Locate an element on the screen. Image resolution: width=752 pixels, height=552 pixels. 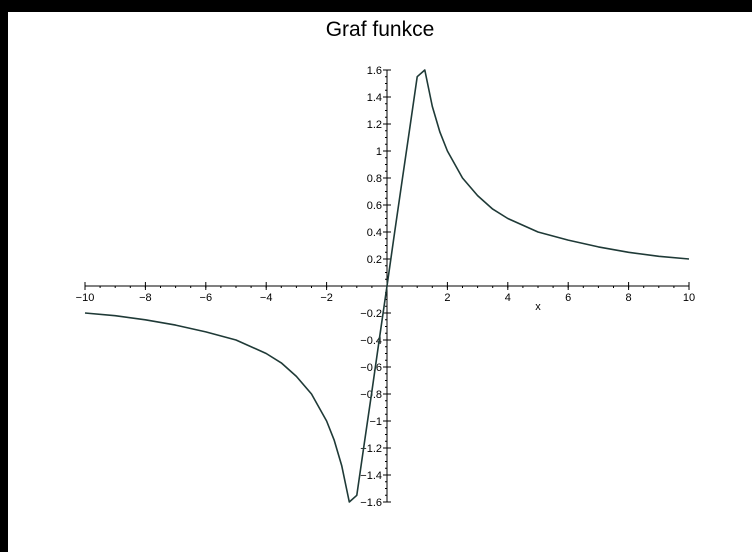
x-tick-label: −2 is located at coordinates (326, 298).